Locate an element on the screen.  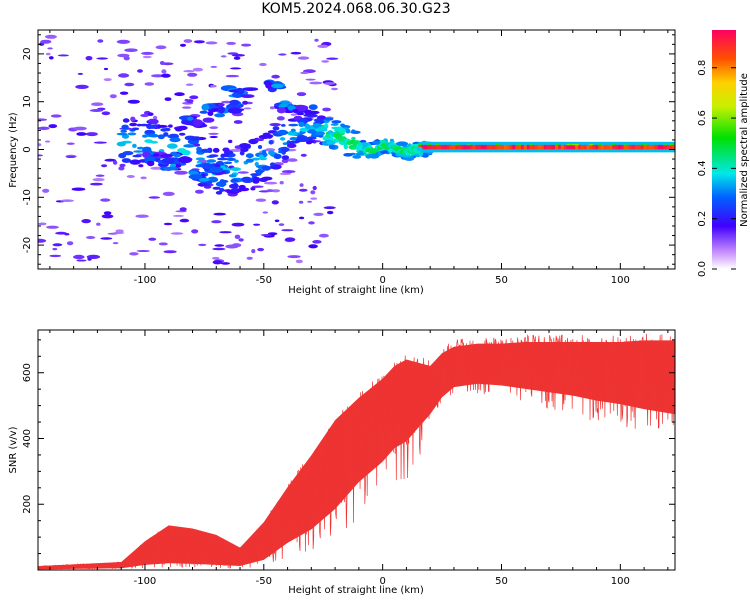
x-tick-label: 100 is located at coordinates (620, 581).